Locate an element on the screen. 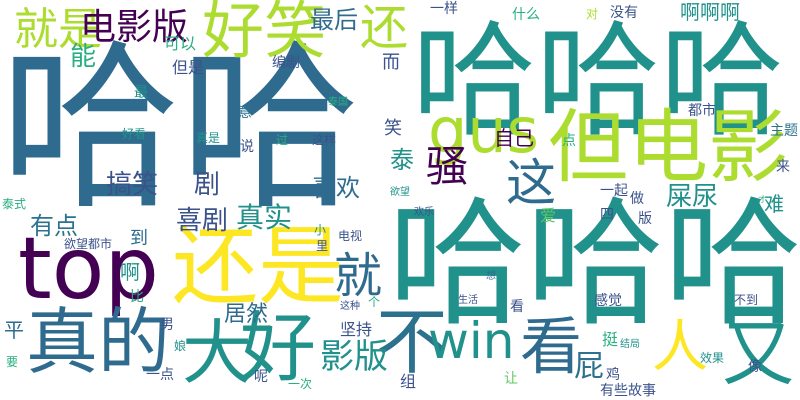  word-si: 四 is located at coordinates (607, 215).